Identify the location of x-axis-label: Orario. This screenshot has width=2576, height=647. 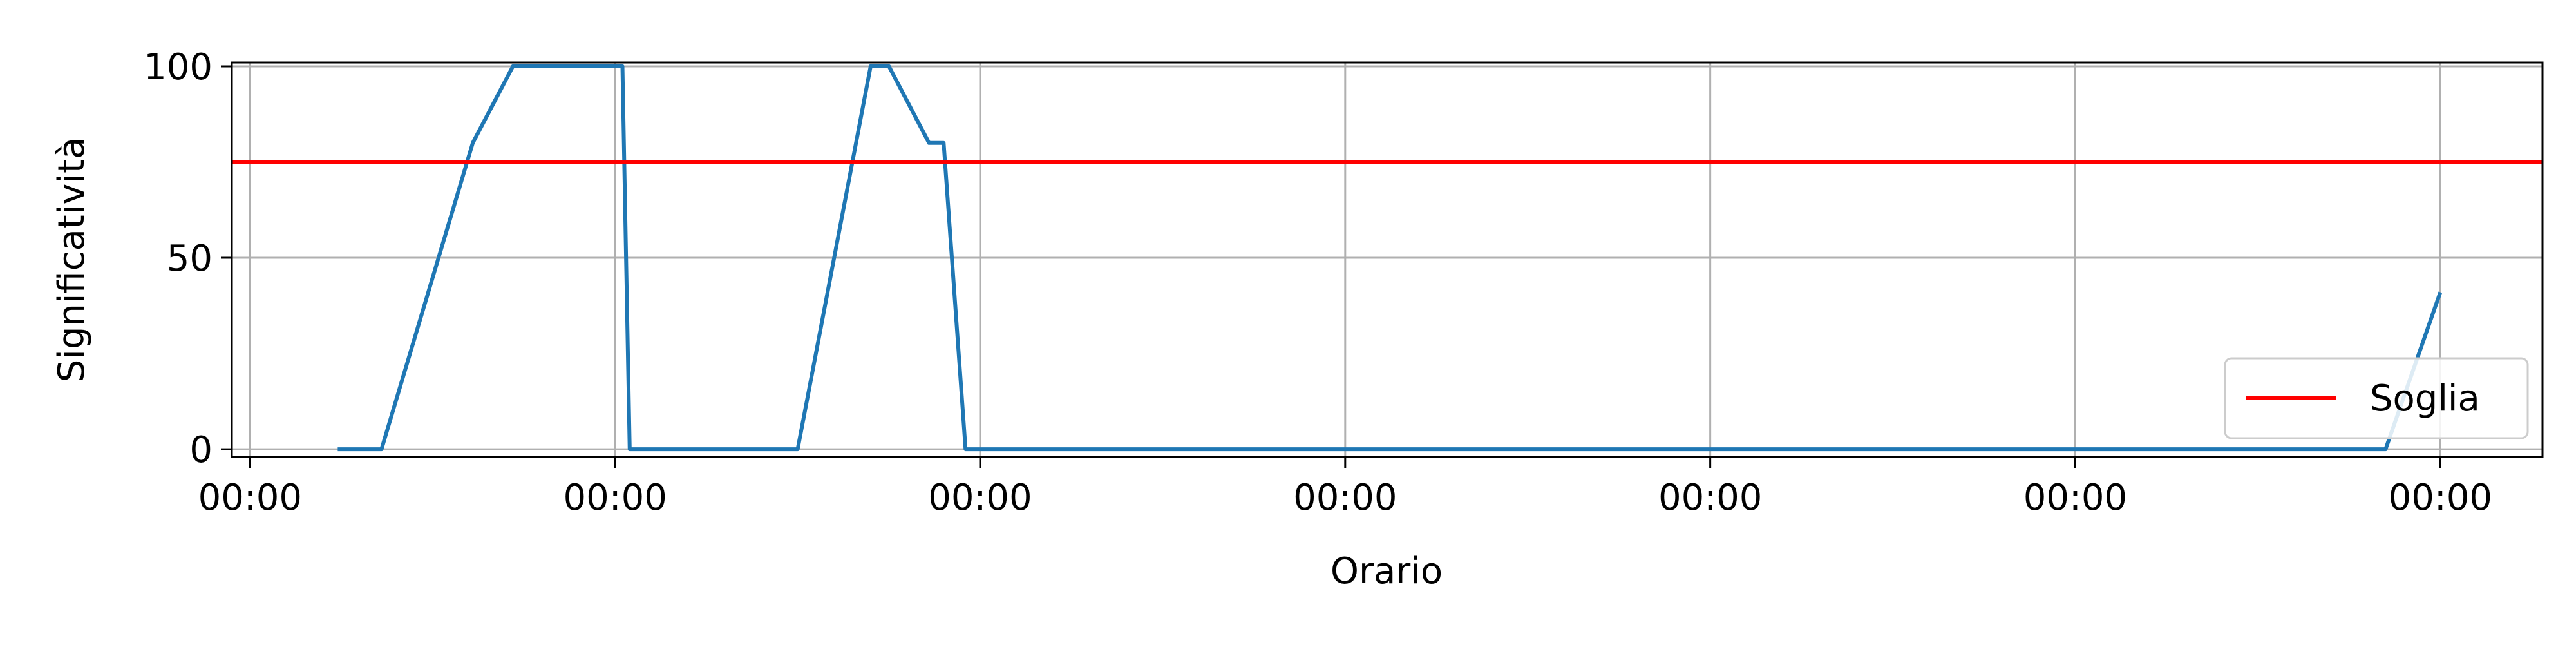
(1387, 571).